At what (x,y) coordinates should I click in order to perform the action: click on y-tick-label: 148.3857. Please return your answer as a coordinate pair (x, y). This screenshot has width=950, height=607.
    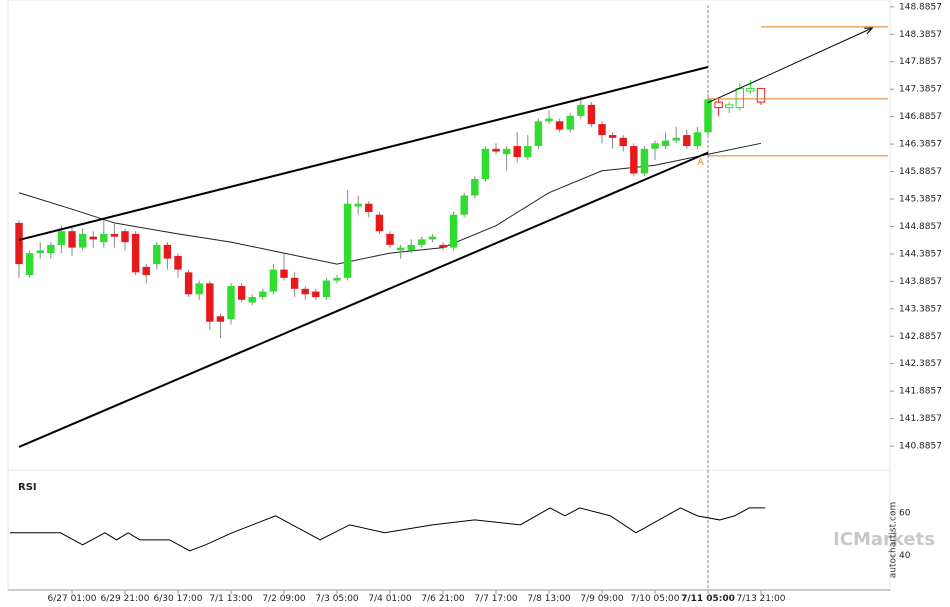
    Looking at the image, I should click on (920, 35).